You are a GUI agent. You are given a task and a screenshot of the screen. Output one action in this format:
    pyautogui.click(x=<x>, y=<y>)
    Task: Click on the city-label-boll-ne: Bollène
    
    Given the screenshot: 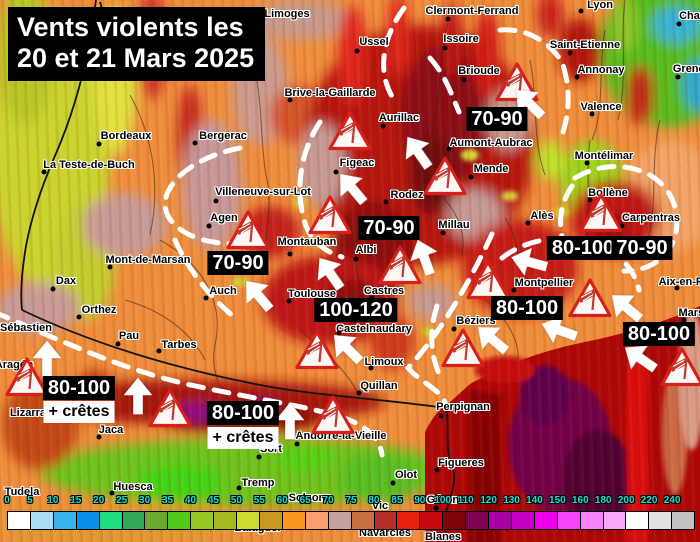 What is the action you would take?
    pyautogui.click(x=608, y=193)
    